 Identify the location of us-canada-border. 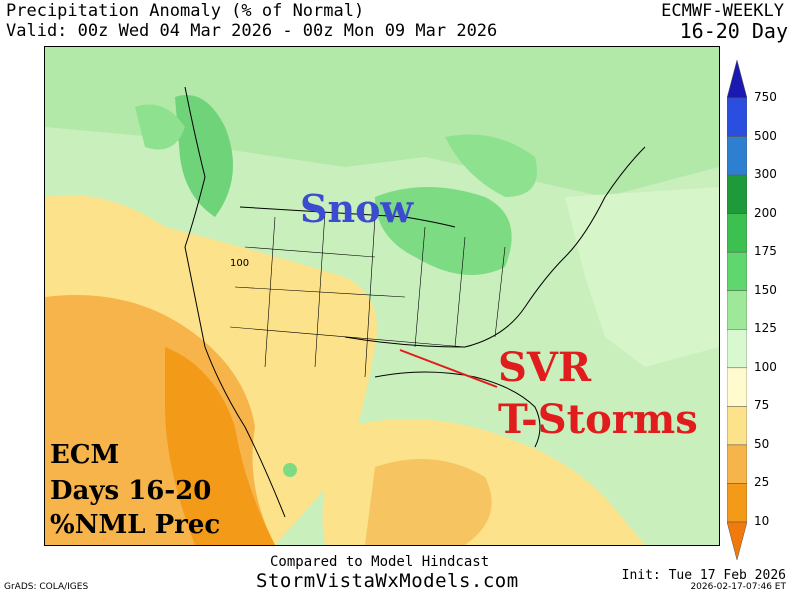
(347, 217).